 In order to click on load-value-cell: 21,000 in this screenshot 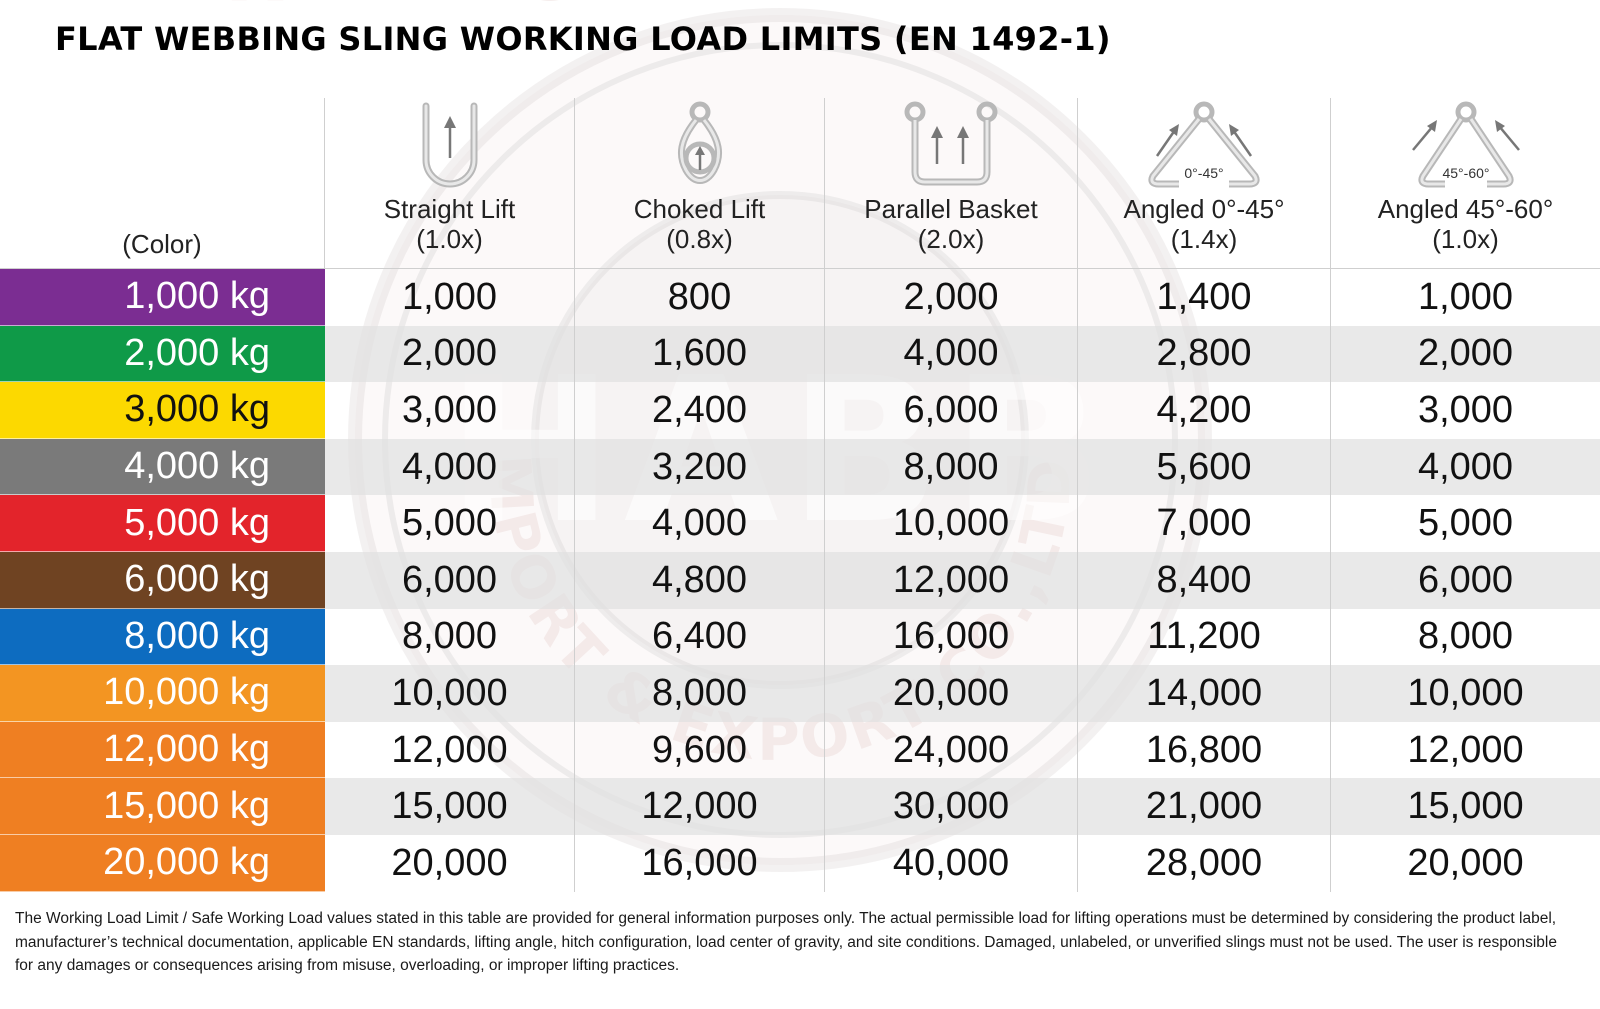, I will do `click(1204, 806)`.